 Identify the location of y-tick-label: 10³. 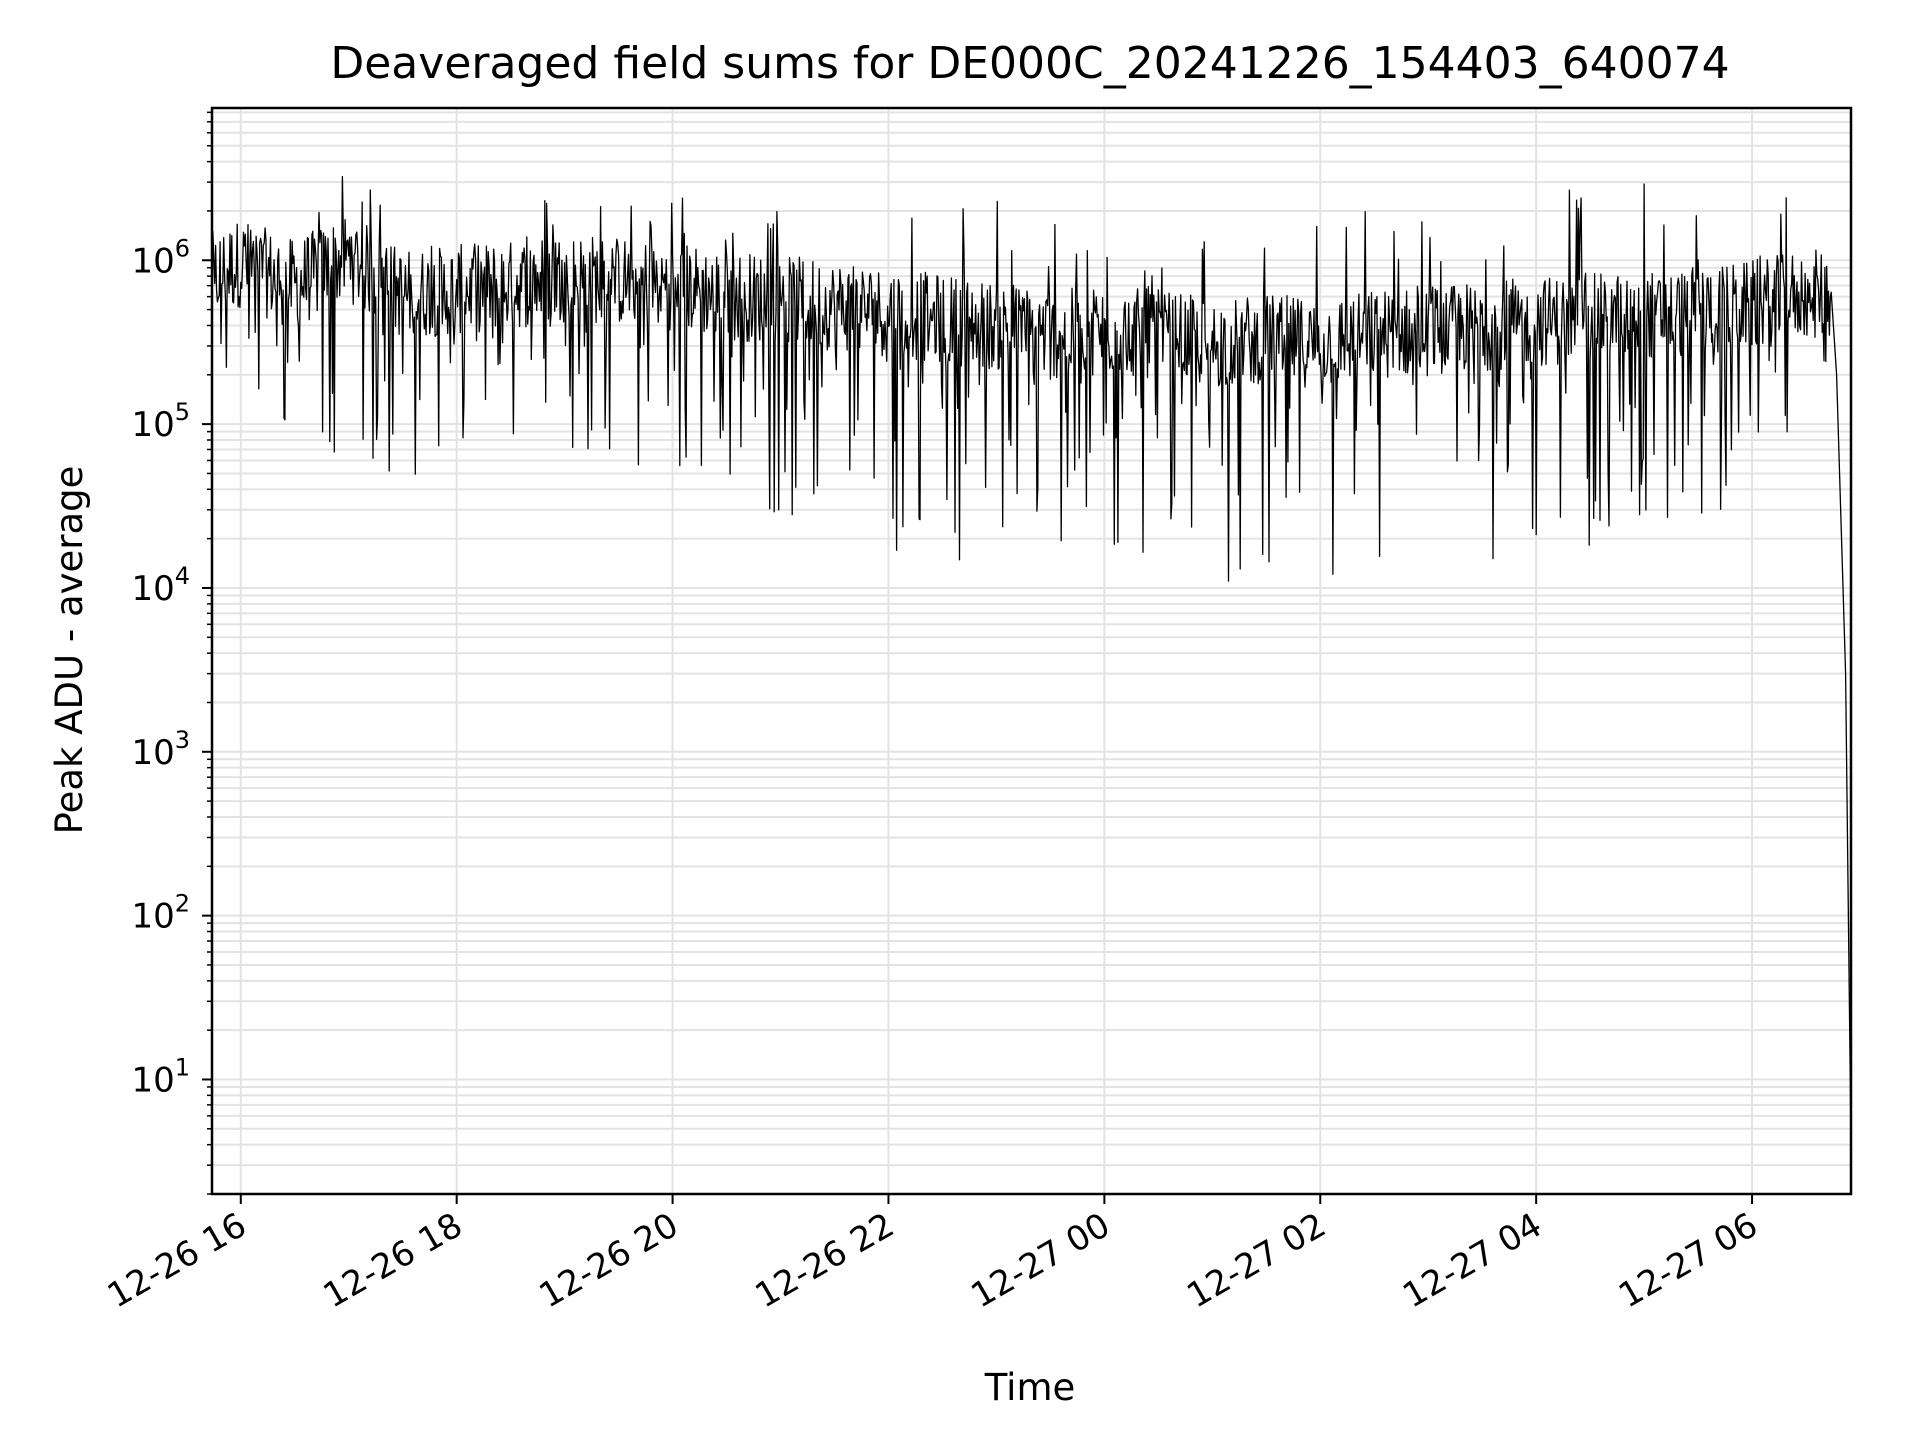
(160, 749).